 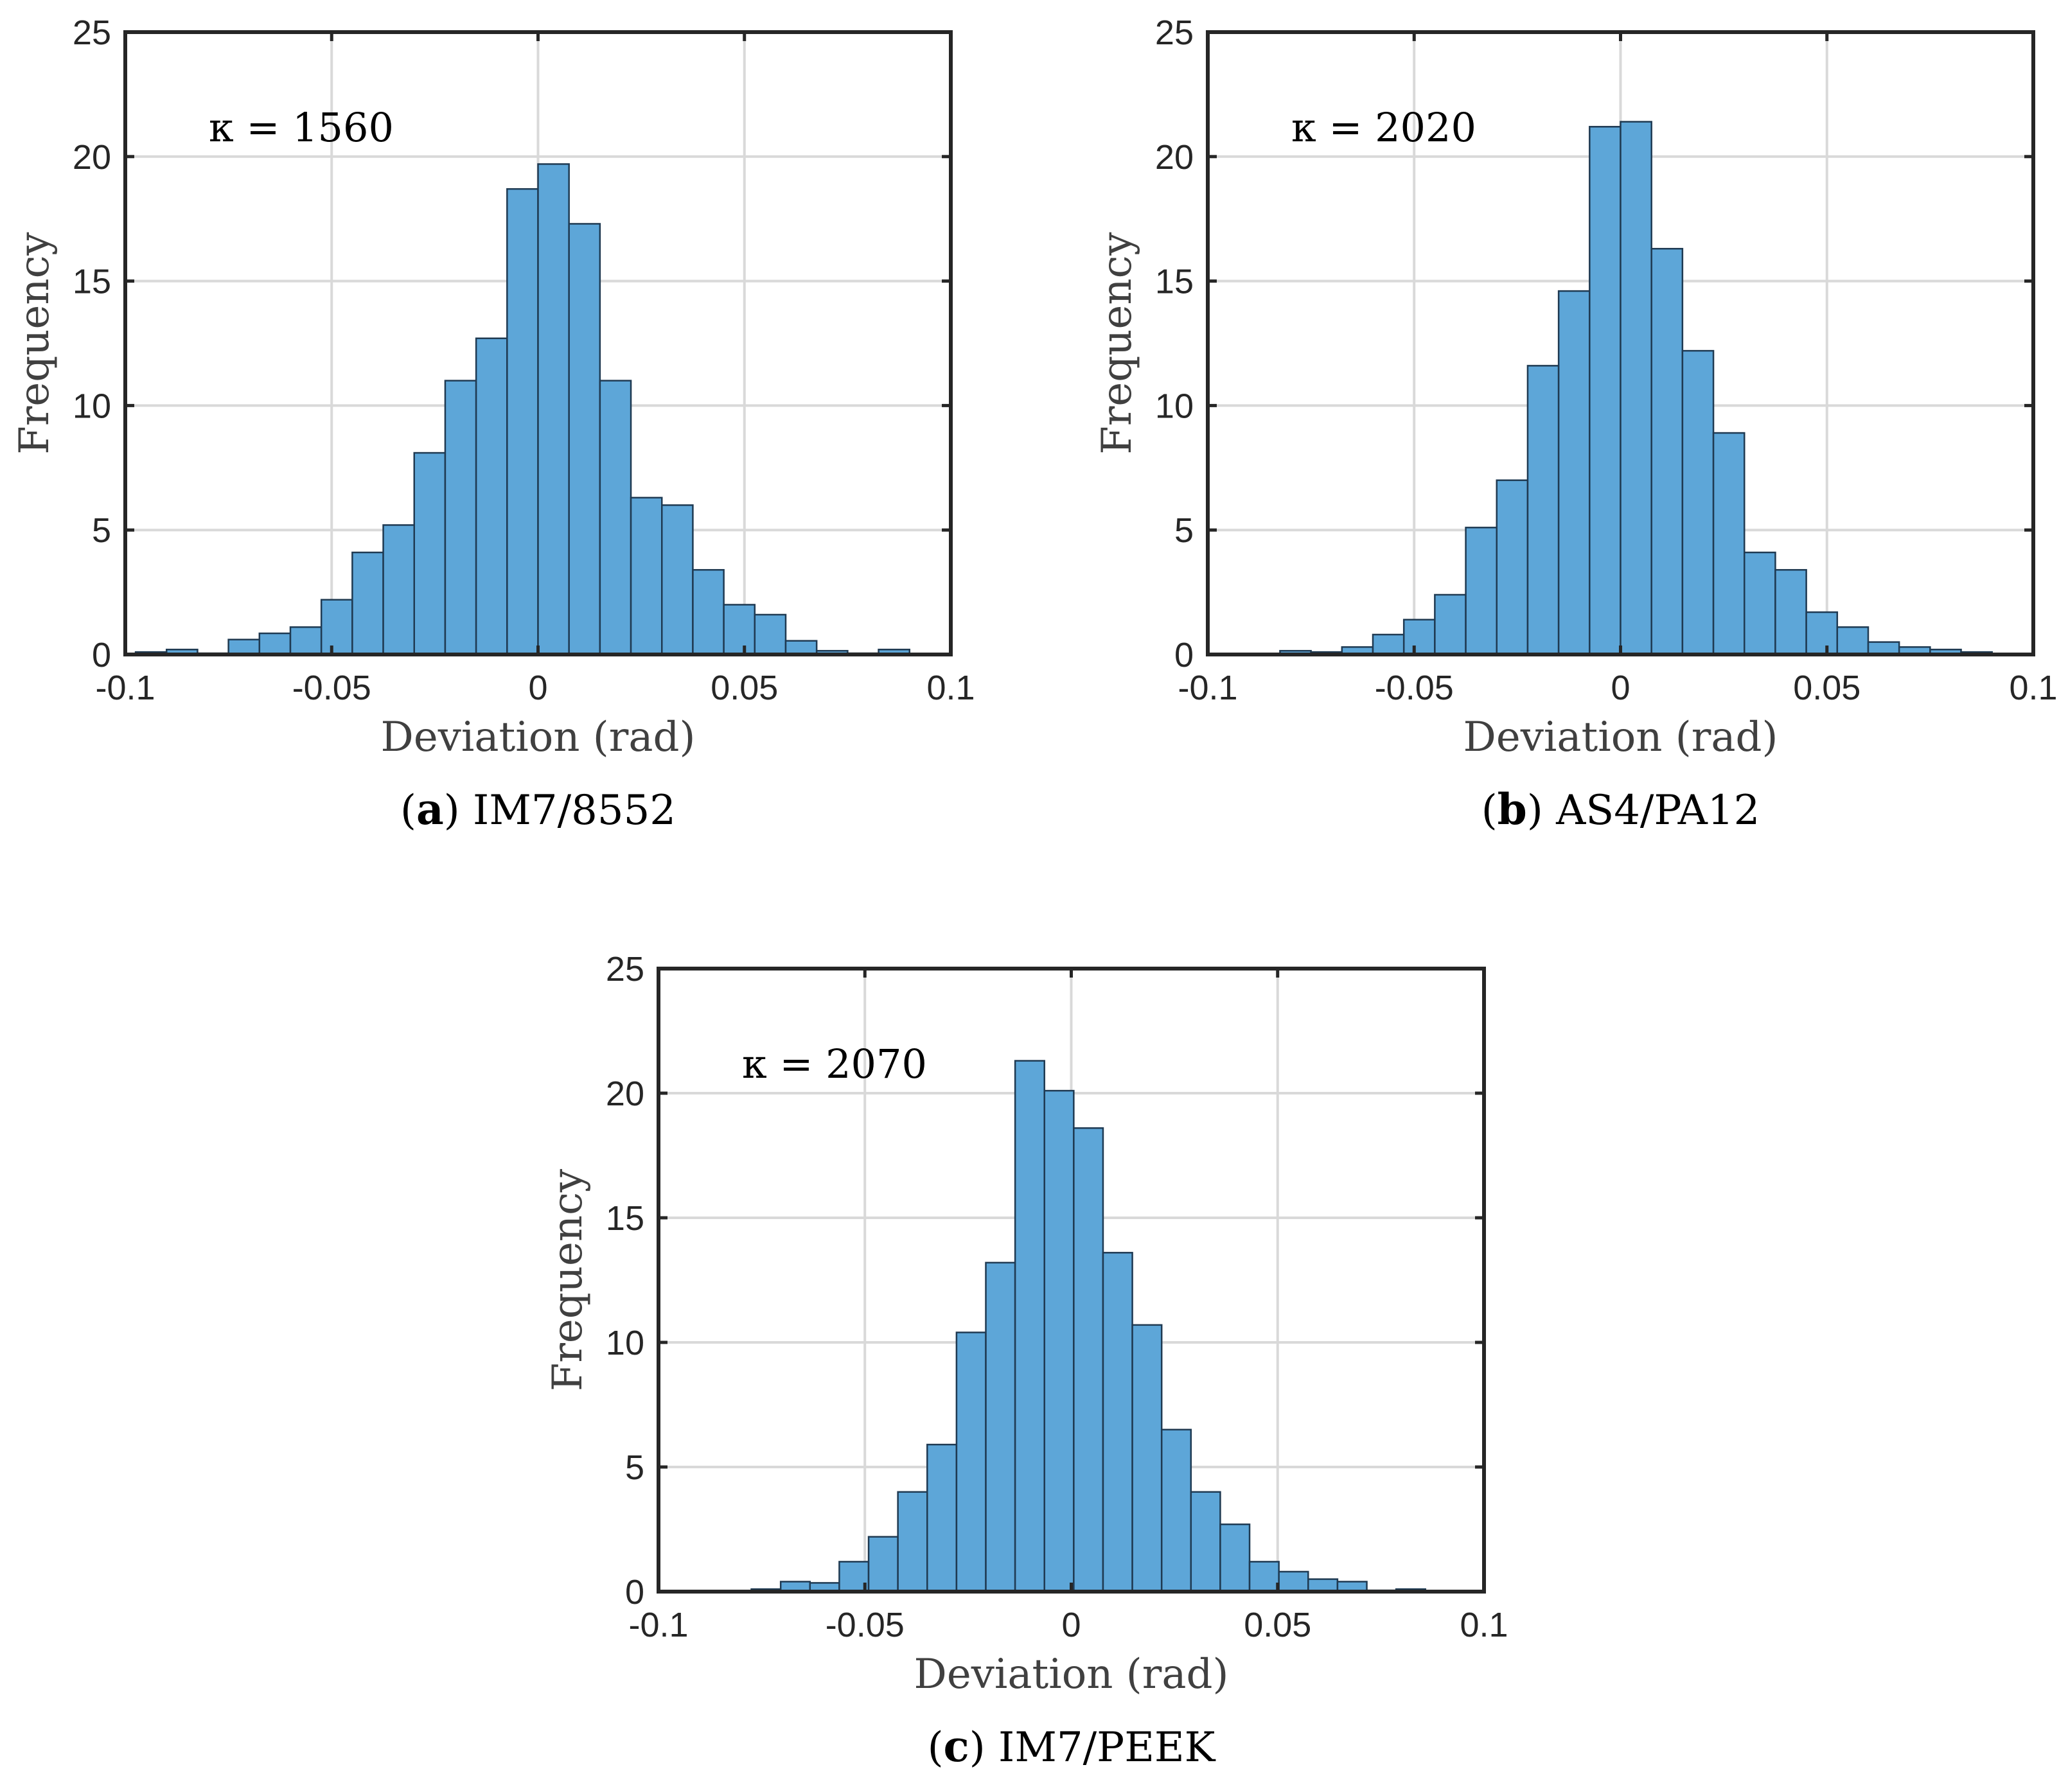 I want to click on panel-caption: (a) IM7/8552, so click(x=538, y=809).